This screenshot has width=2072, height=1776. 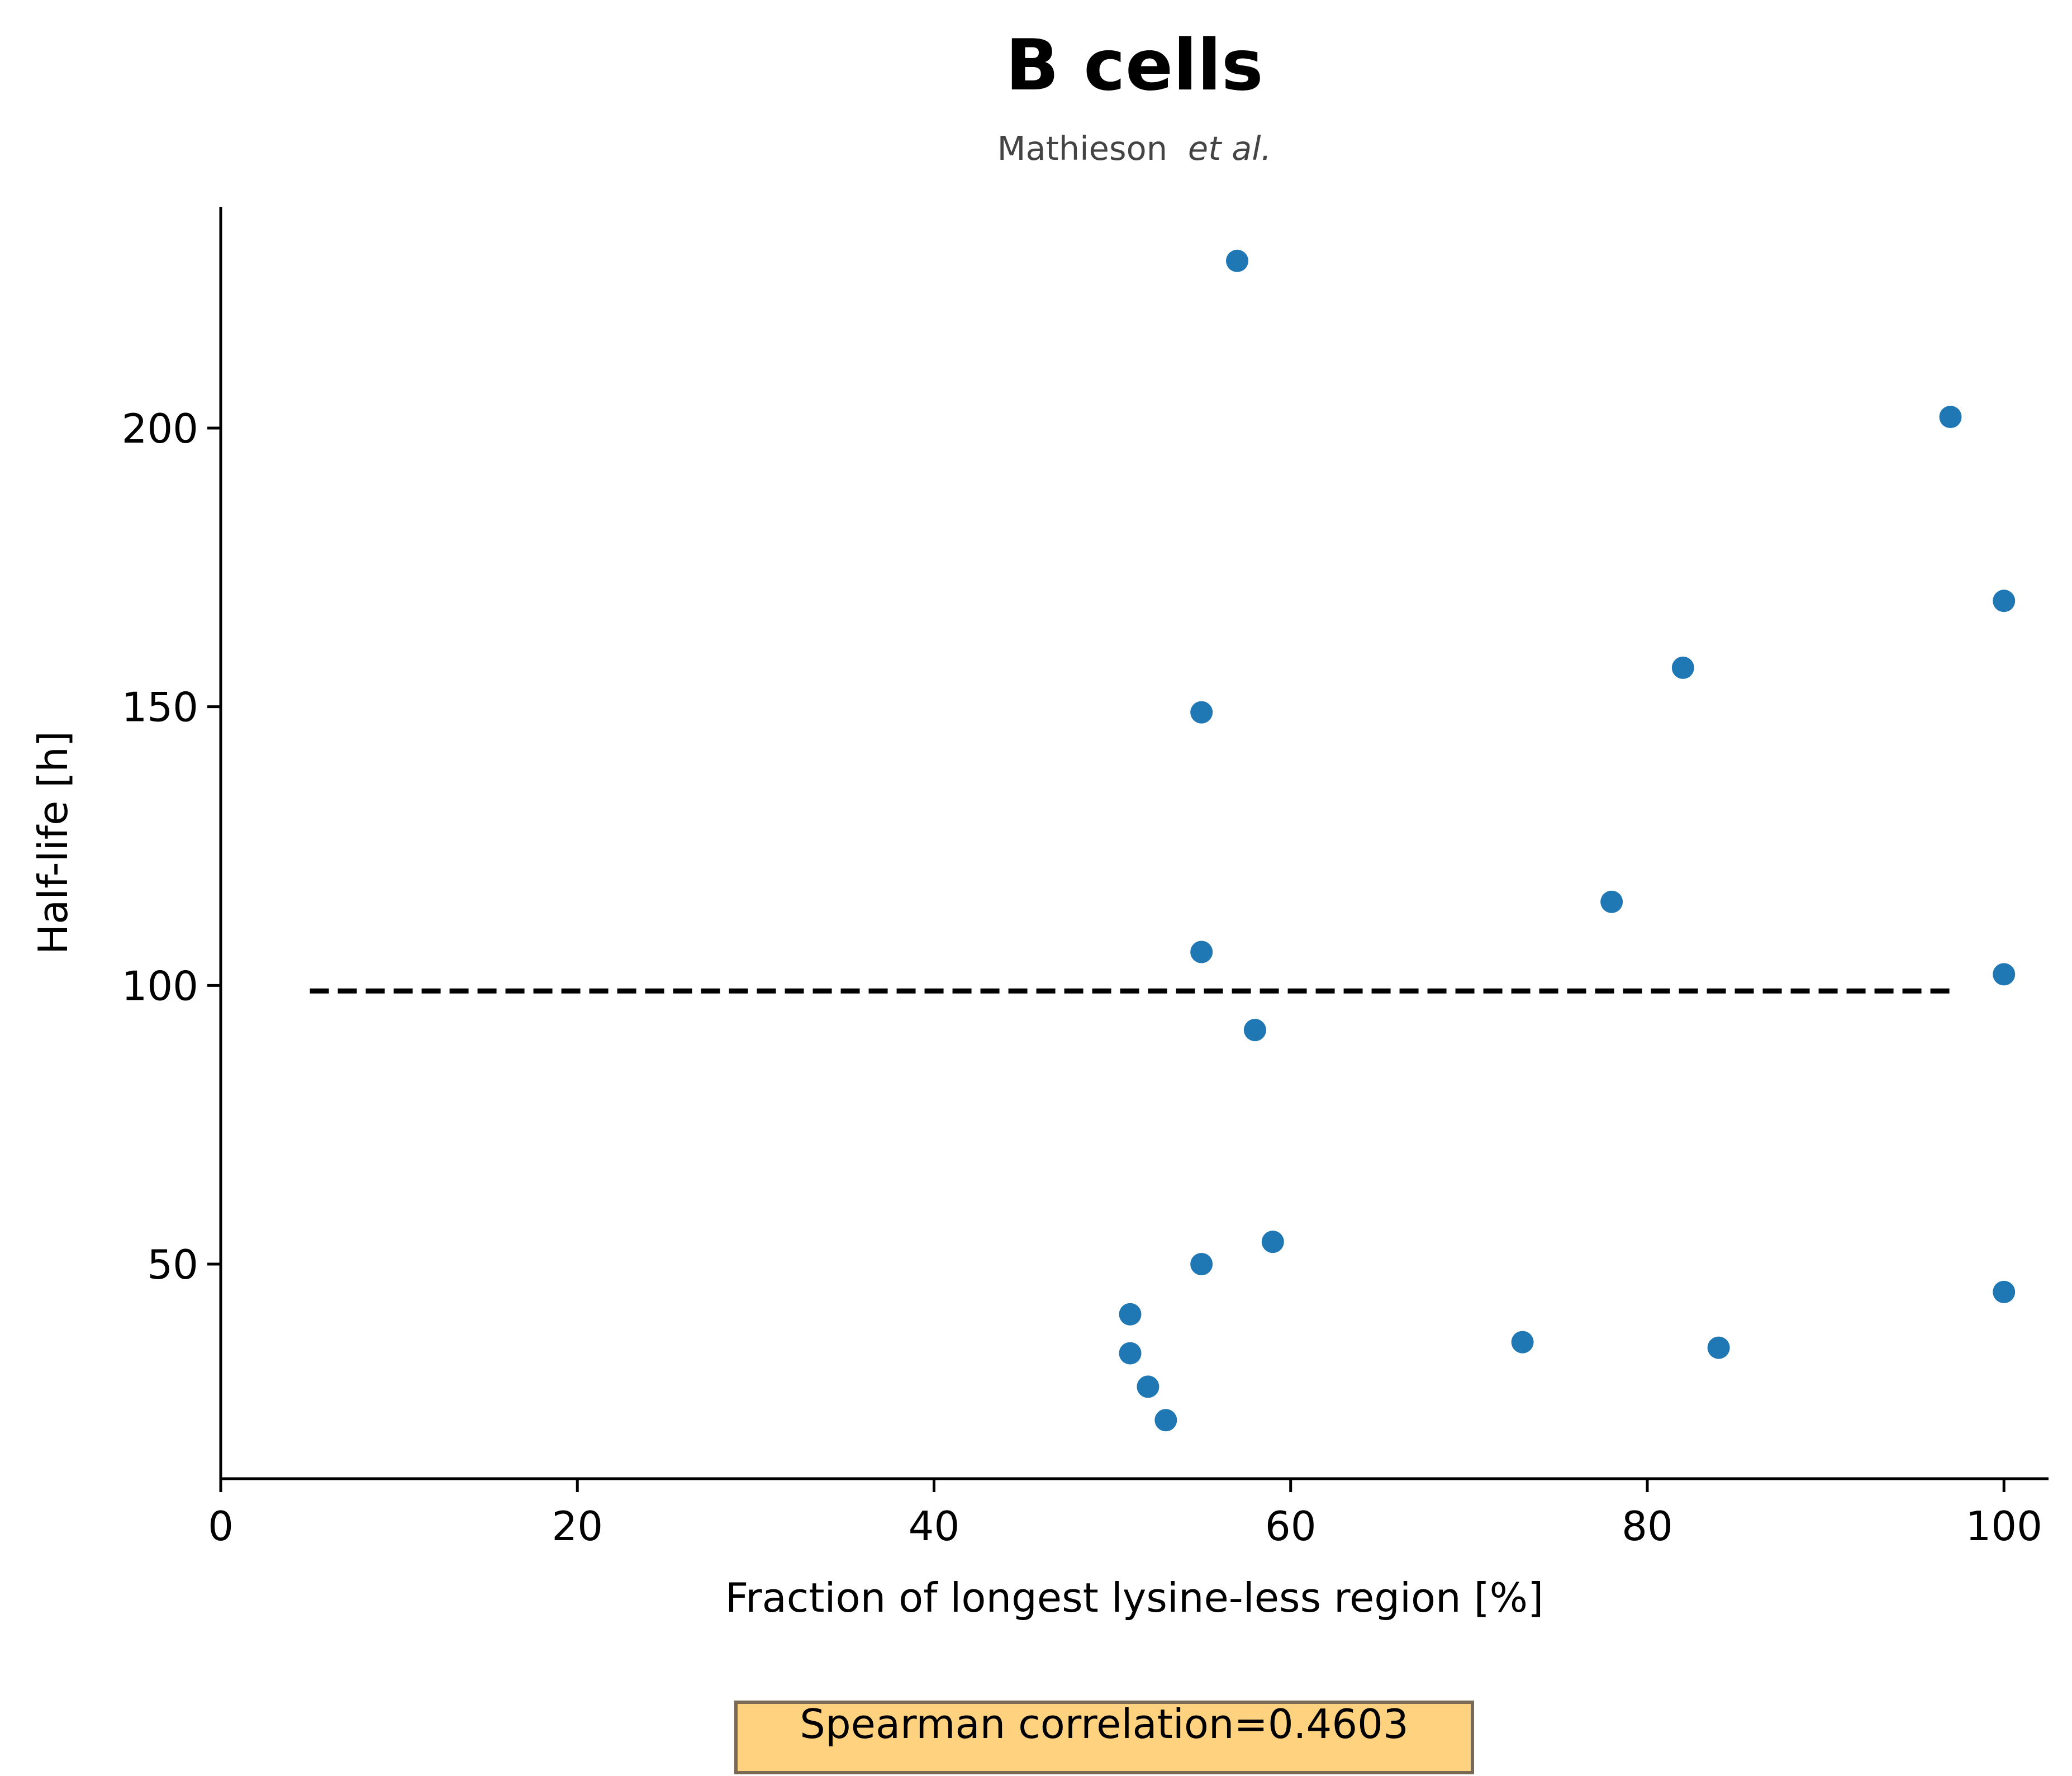 What do you see at coordinates (171, 846) in the screenshot?
I see `y-axis-ticks: 50 100 150 200` at bounding box center [171, 846].